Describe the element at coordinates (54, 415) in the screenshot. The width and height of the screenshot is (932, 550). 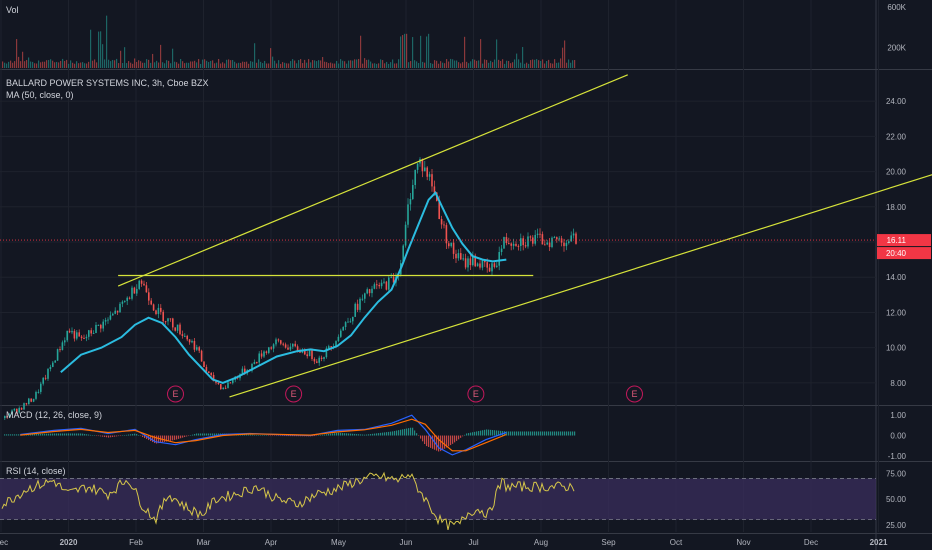
I see `macd-indicator-label: MACD (12, 26, close, 9)` at that location.